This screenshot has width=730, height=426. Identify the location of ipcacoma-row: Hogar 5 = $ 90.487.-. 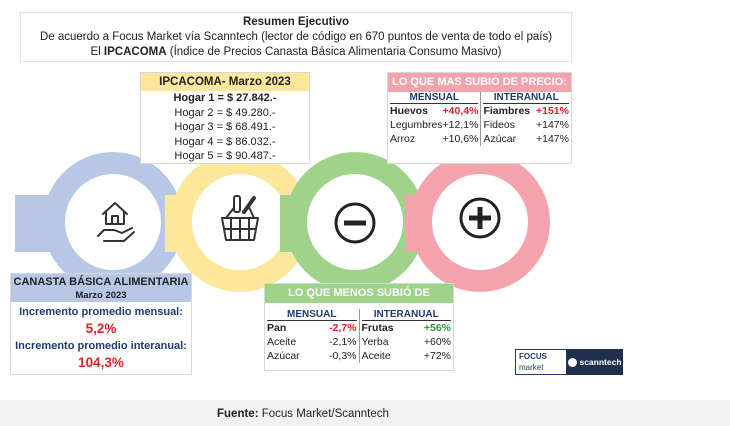
(225, 156).